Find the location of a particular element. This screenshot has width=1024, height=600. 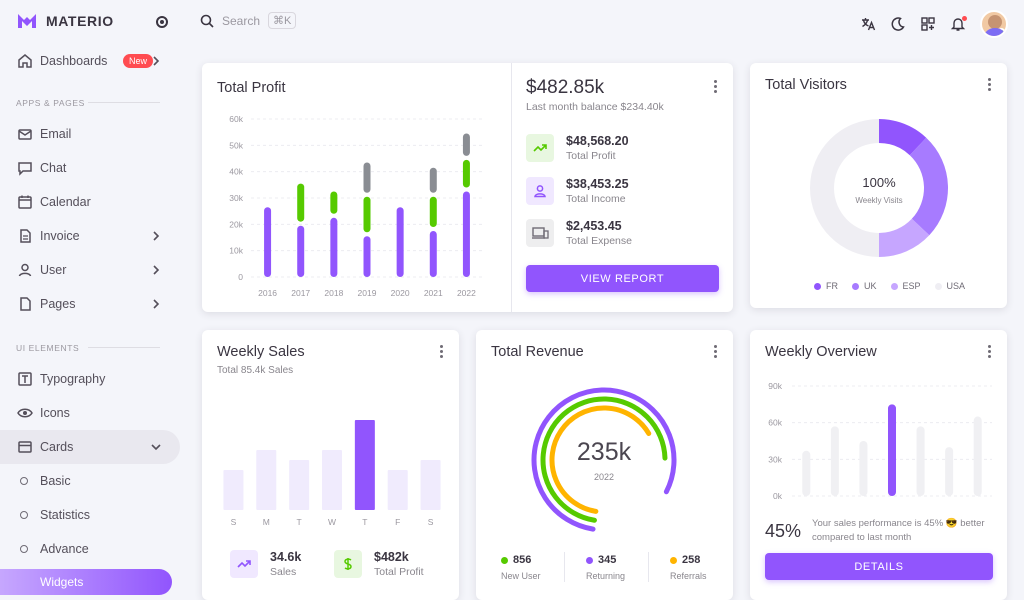

user-icon is located at coordinates (540, 191).